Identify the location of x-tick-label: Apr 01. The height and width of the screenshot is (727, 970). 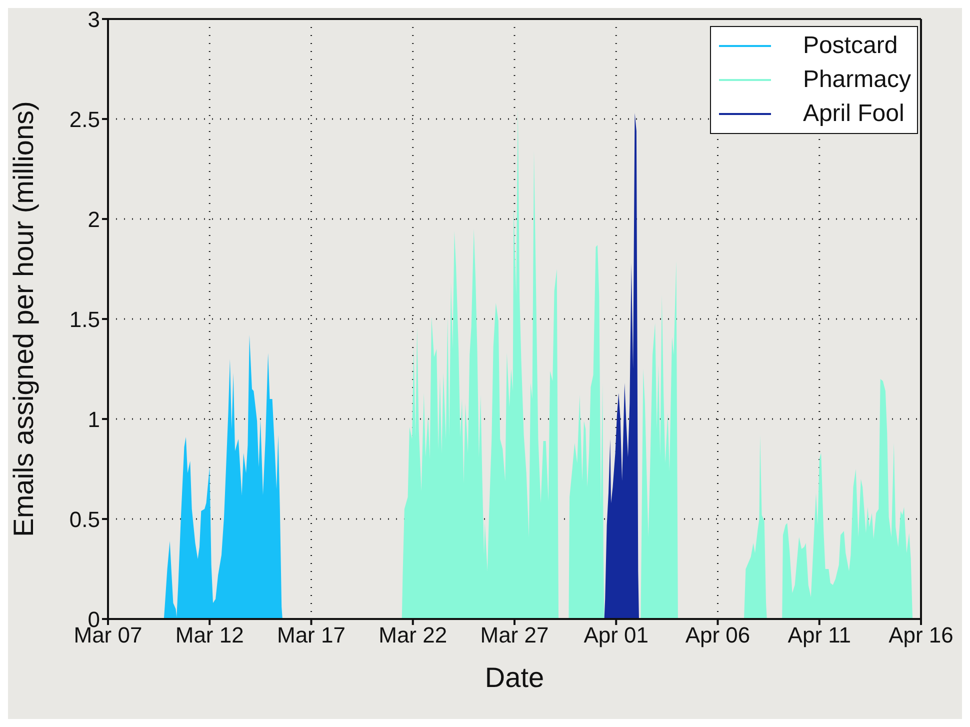
(616, 635).